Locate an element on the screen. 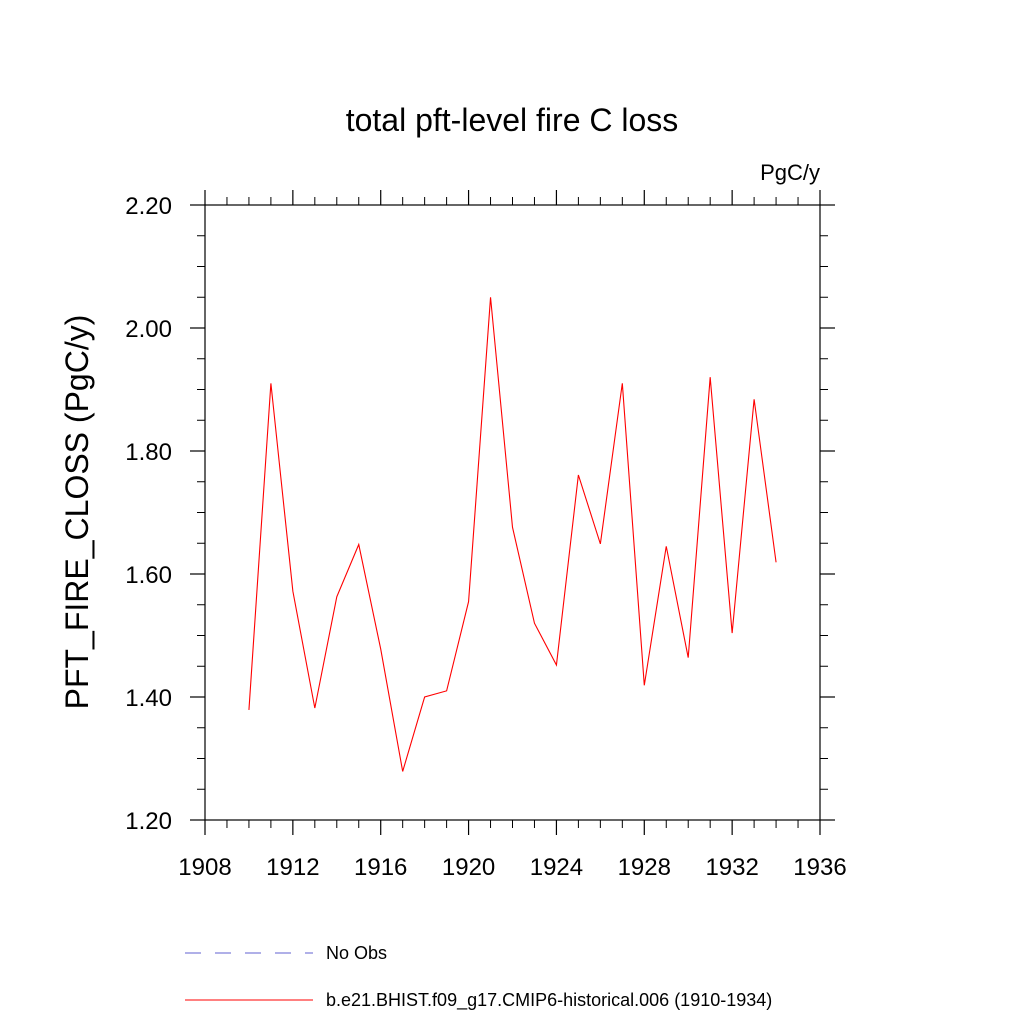 The width and height of the screenshot is (1024, 1024). x-tick-label: 1920 is located at coordinates (468, 867).